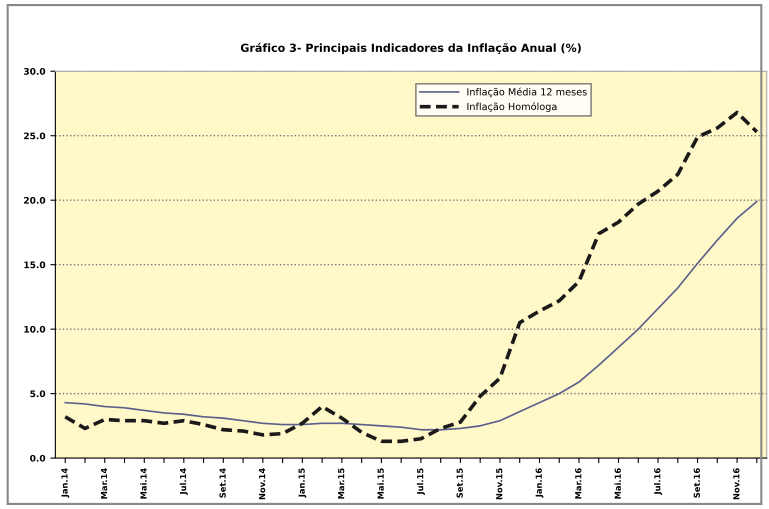 Image resolution: width=769 pixels, height=509 pixels. What do you see at coordinates (222, 483) in the screenshot?
I see `x-tick-label: Set.14` at bounding box center [222, 483].